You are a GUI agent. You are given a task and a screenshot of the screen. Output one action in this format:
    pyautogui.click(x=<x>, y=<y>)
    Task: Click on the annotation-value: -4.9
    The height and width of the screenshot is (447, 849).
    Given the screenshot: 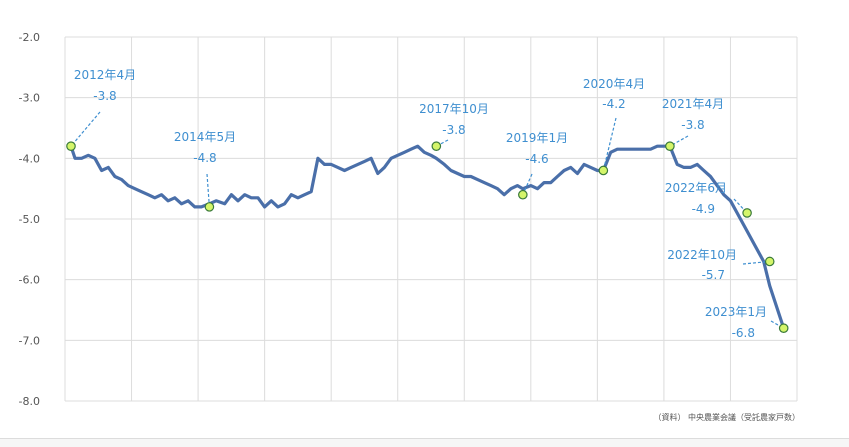 What is the action you would take?
    pyautogui.click(x=703, y=209)
    